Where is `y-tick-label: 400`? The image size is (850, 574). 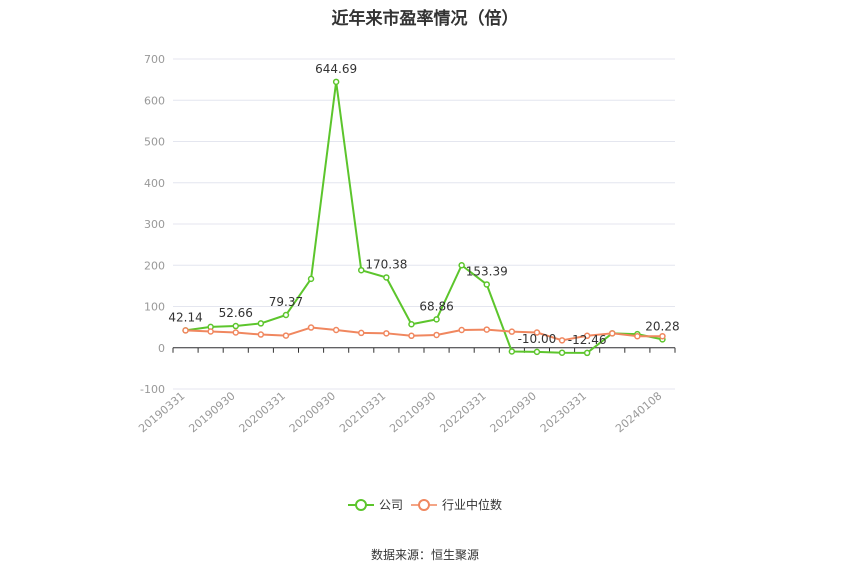 y-tick-label: 400 is located at coordinates (154, 183).